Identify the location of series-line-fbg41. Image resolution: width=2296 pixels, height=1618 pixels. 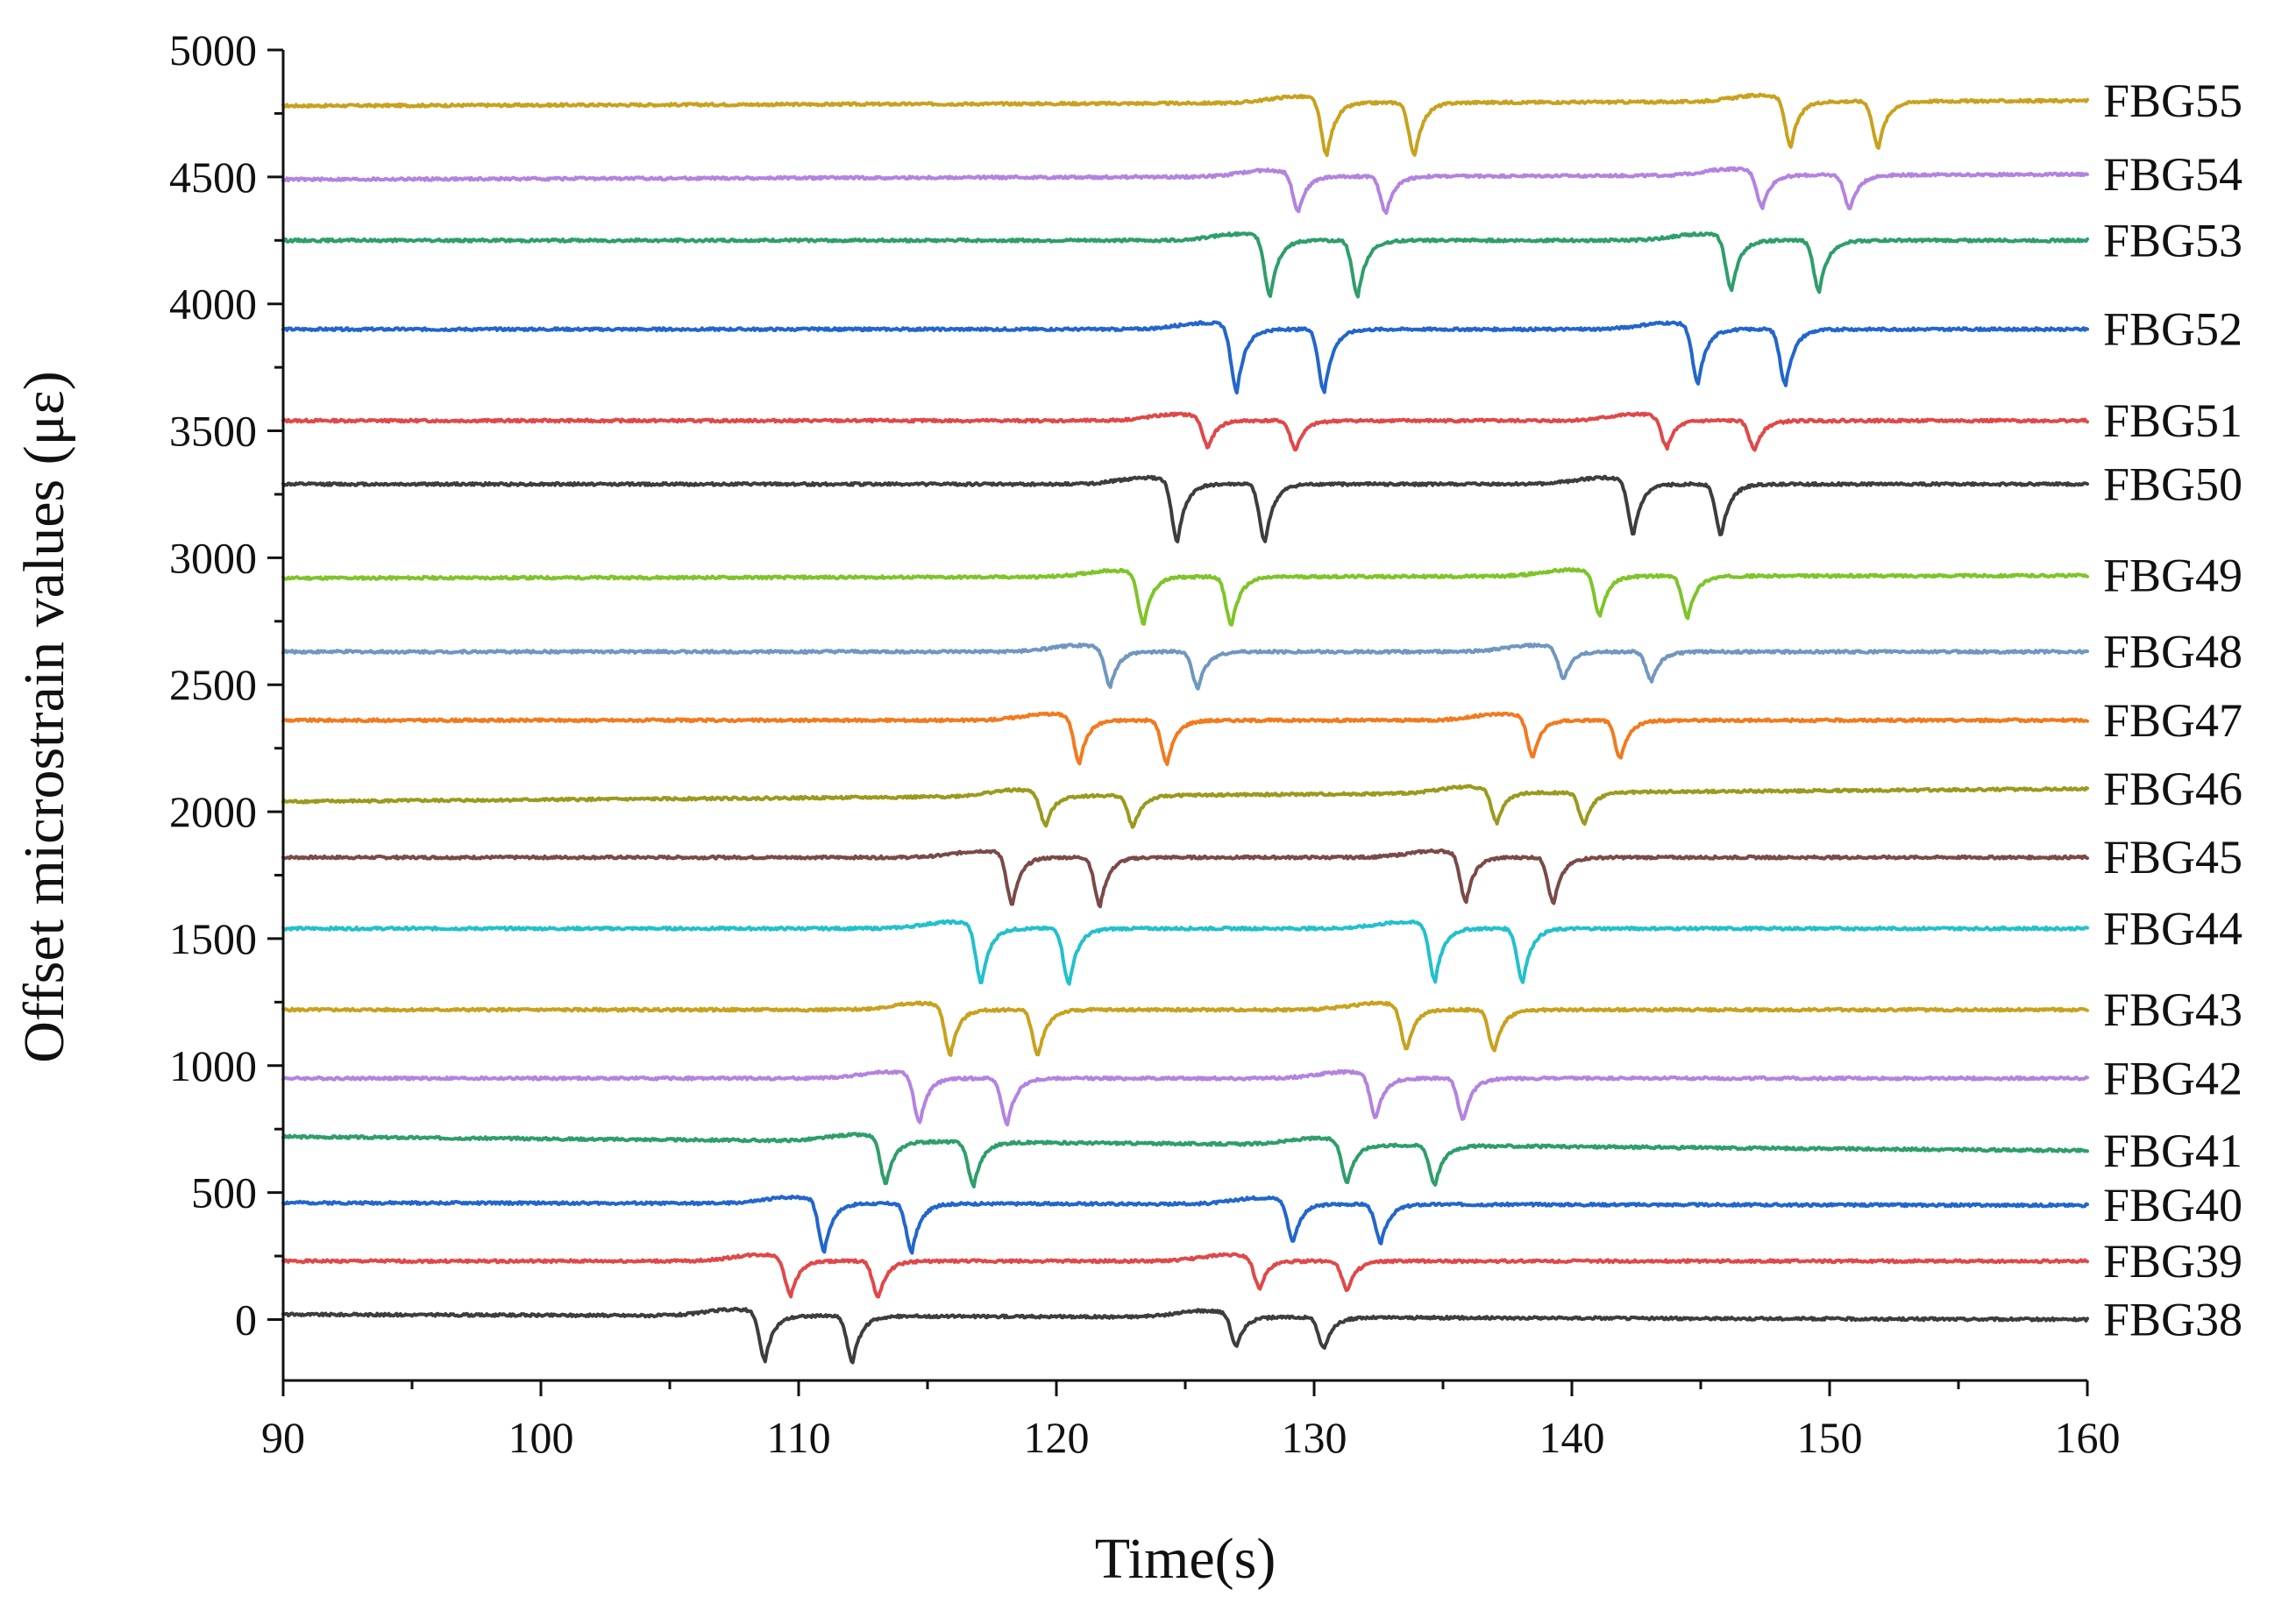
(1185, 1160).